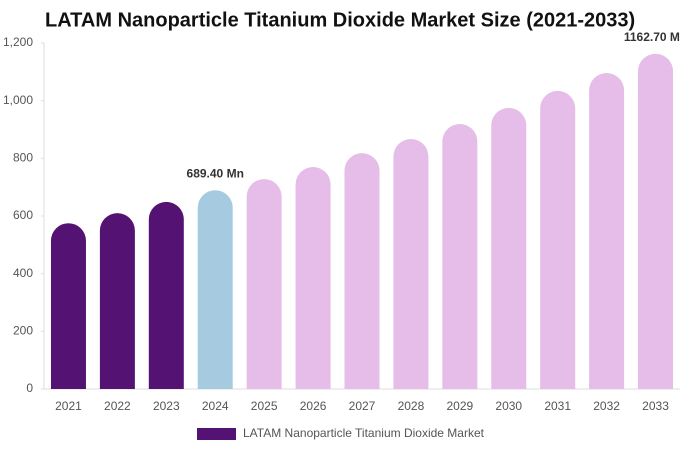 This screenshot has width=680, height=450. What do you see at coordinates (23, 273) in the screenshot?
I see `y-tick-label: 400` at bounding box center [23, 273].